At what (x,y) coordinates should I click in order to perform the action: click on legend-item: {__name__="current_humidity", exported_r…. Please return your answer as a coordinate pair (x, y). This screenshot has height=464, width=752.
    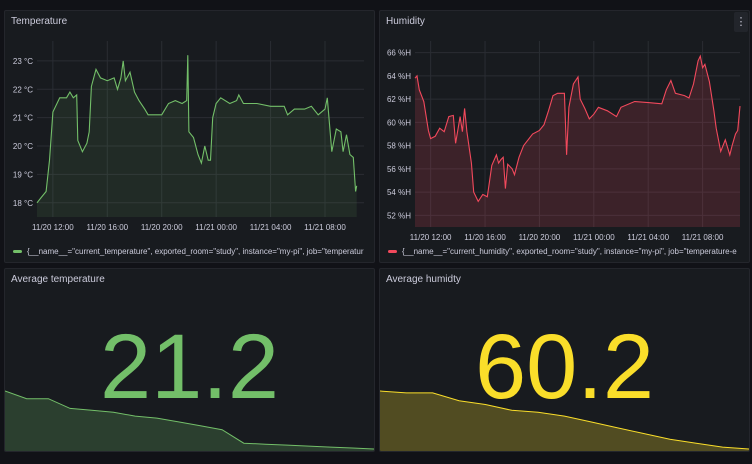
    Looking at the image, I should click on (565, 251).